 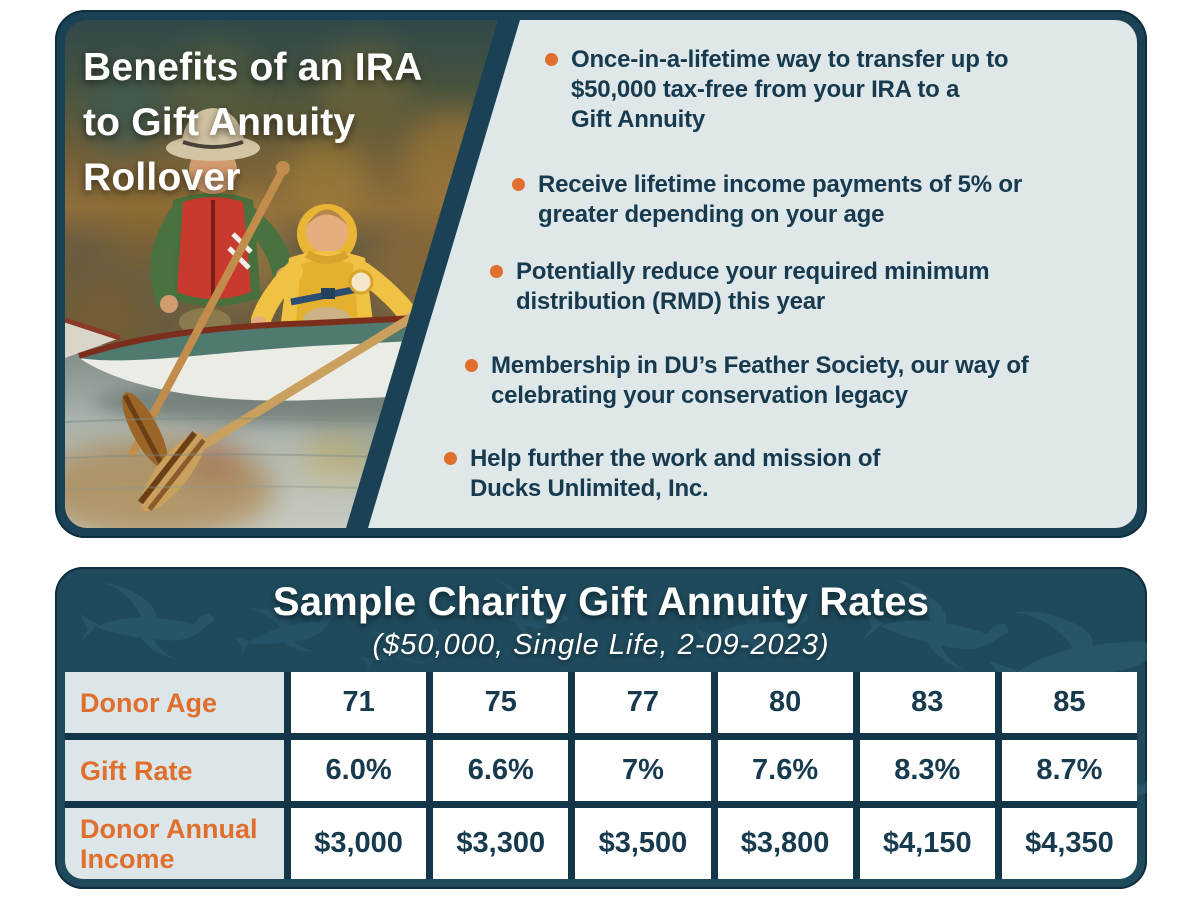 I want to click on table-cell: $3,000, so click(x=359, y=843).